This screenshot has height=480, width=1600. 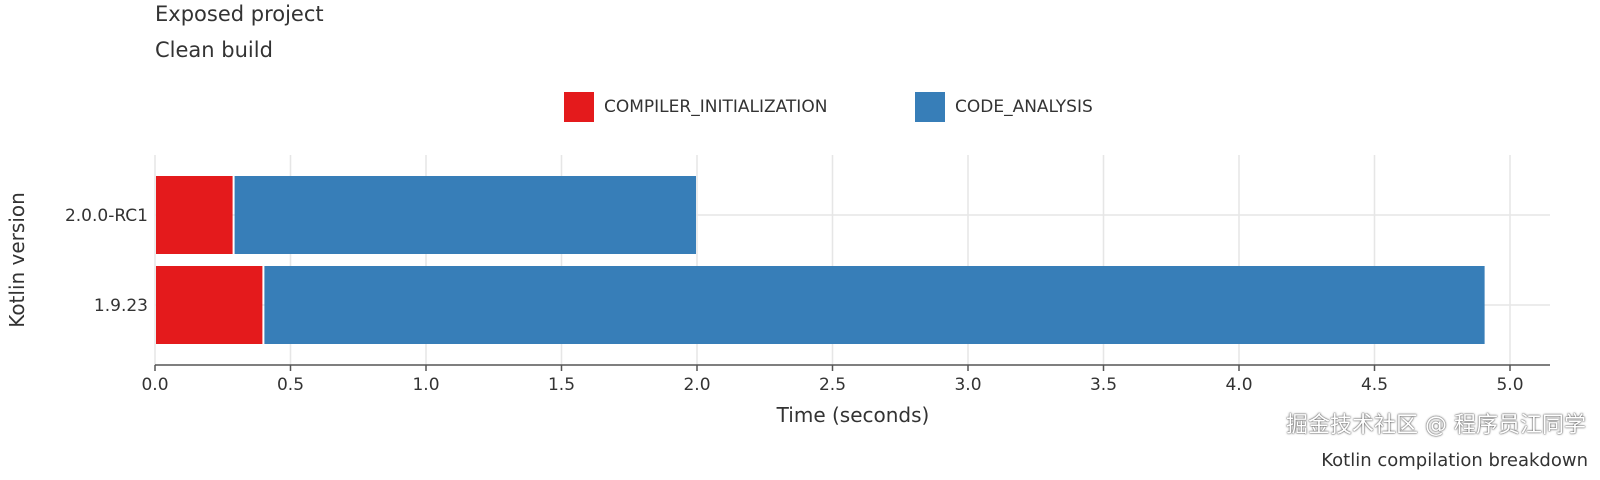 What do you see at coordinates (214, 50) in the screenshot?
I see `chart-subtitle: Clean build` at bounding box center [214, 50].